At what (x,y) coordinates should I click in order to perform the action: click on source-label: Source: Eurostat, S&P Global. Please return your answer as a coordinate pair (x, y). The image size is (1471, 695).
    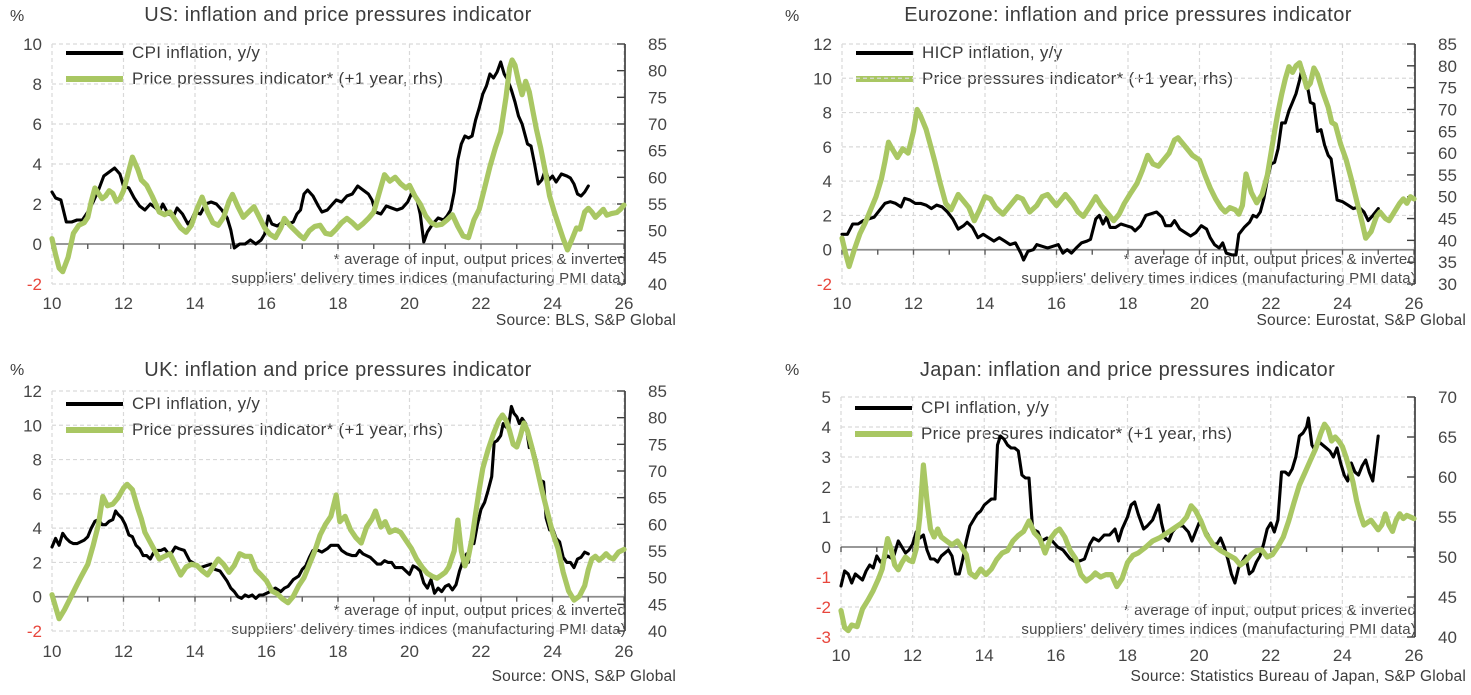
    Looking at the image, I should click on (1361, 320).